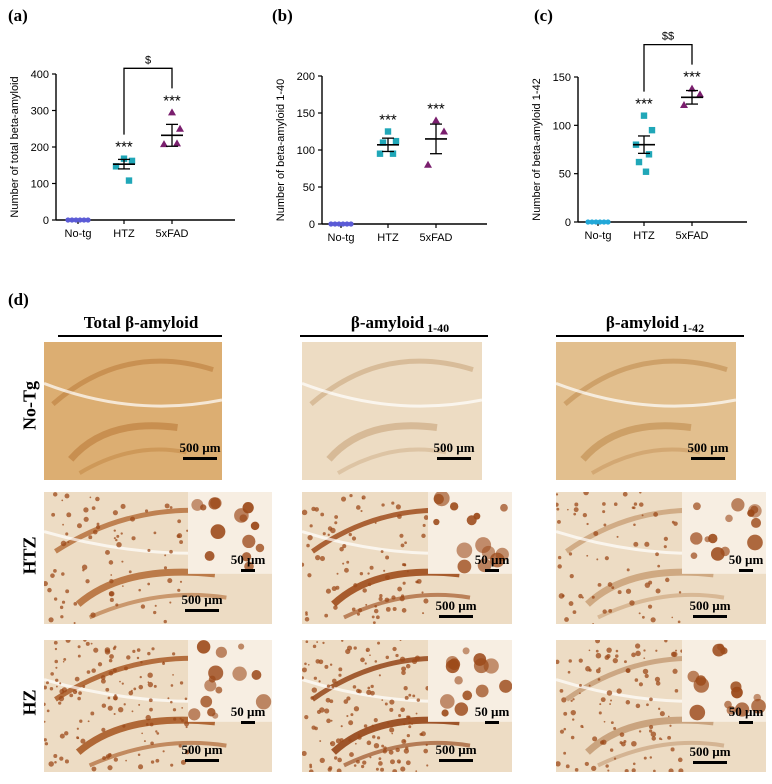 Image resolution: width=772 pixels, height=784 pixels. I want to click on scale-bar-htz-140-inset: 50 µm, so click(492, 562).